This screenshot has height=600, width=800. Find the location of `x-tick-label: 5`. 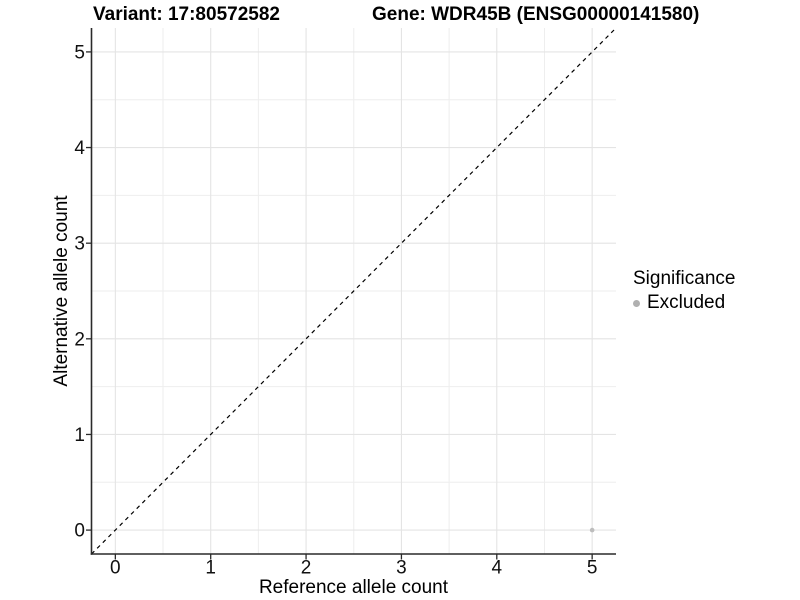

x-tick-label: 5 is located at coordinates (592, 568).